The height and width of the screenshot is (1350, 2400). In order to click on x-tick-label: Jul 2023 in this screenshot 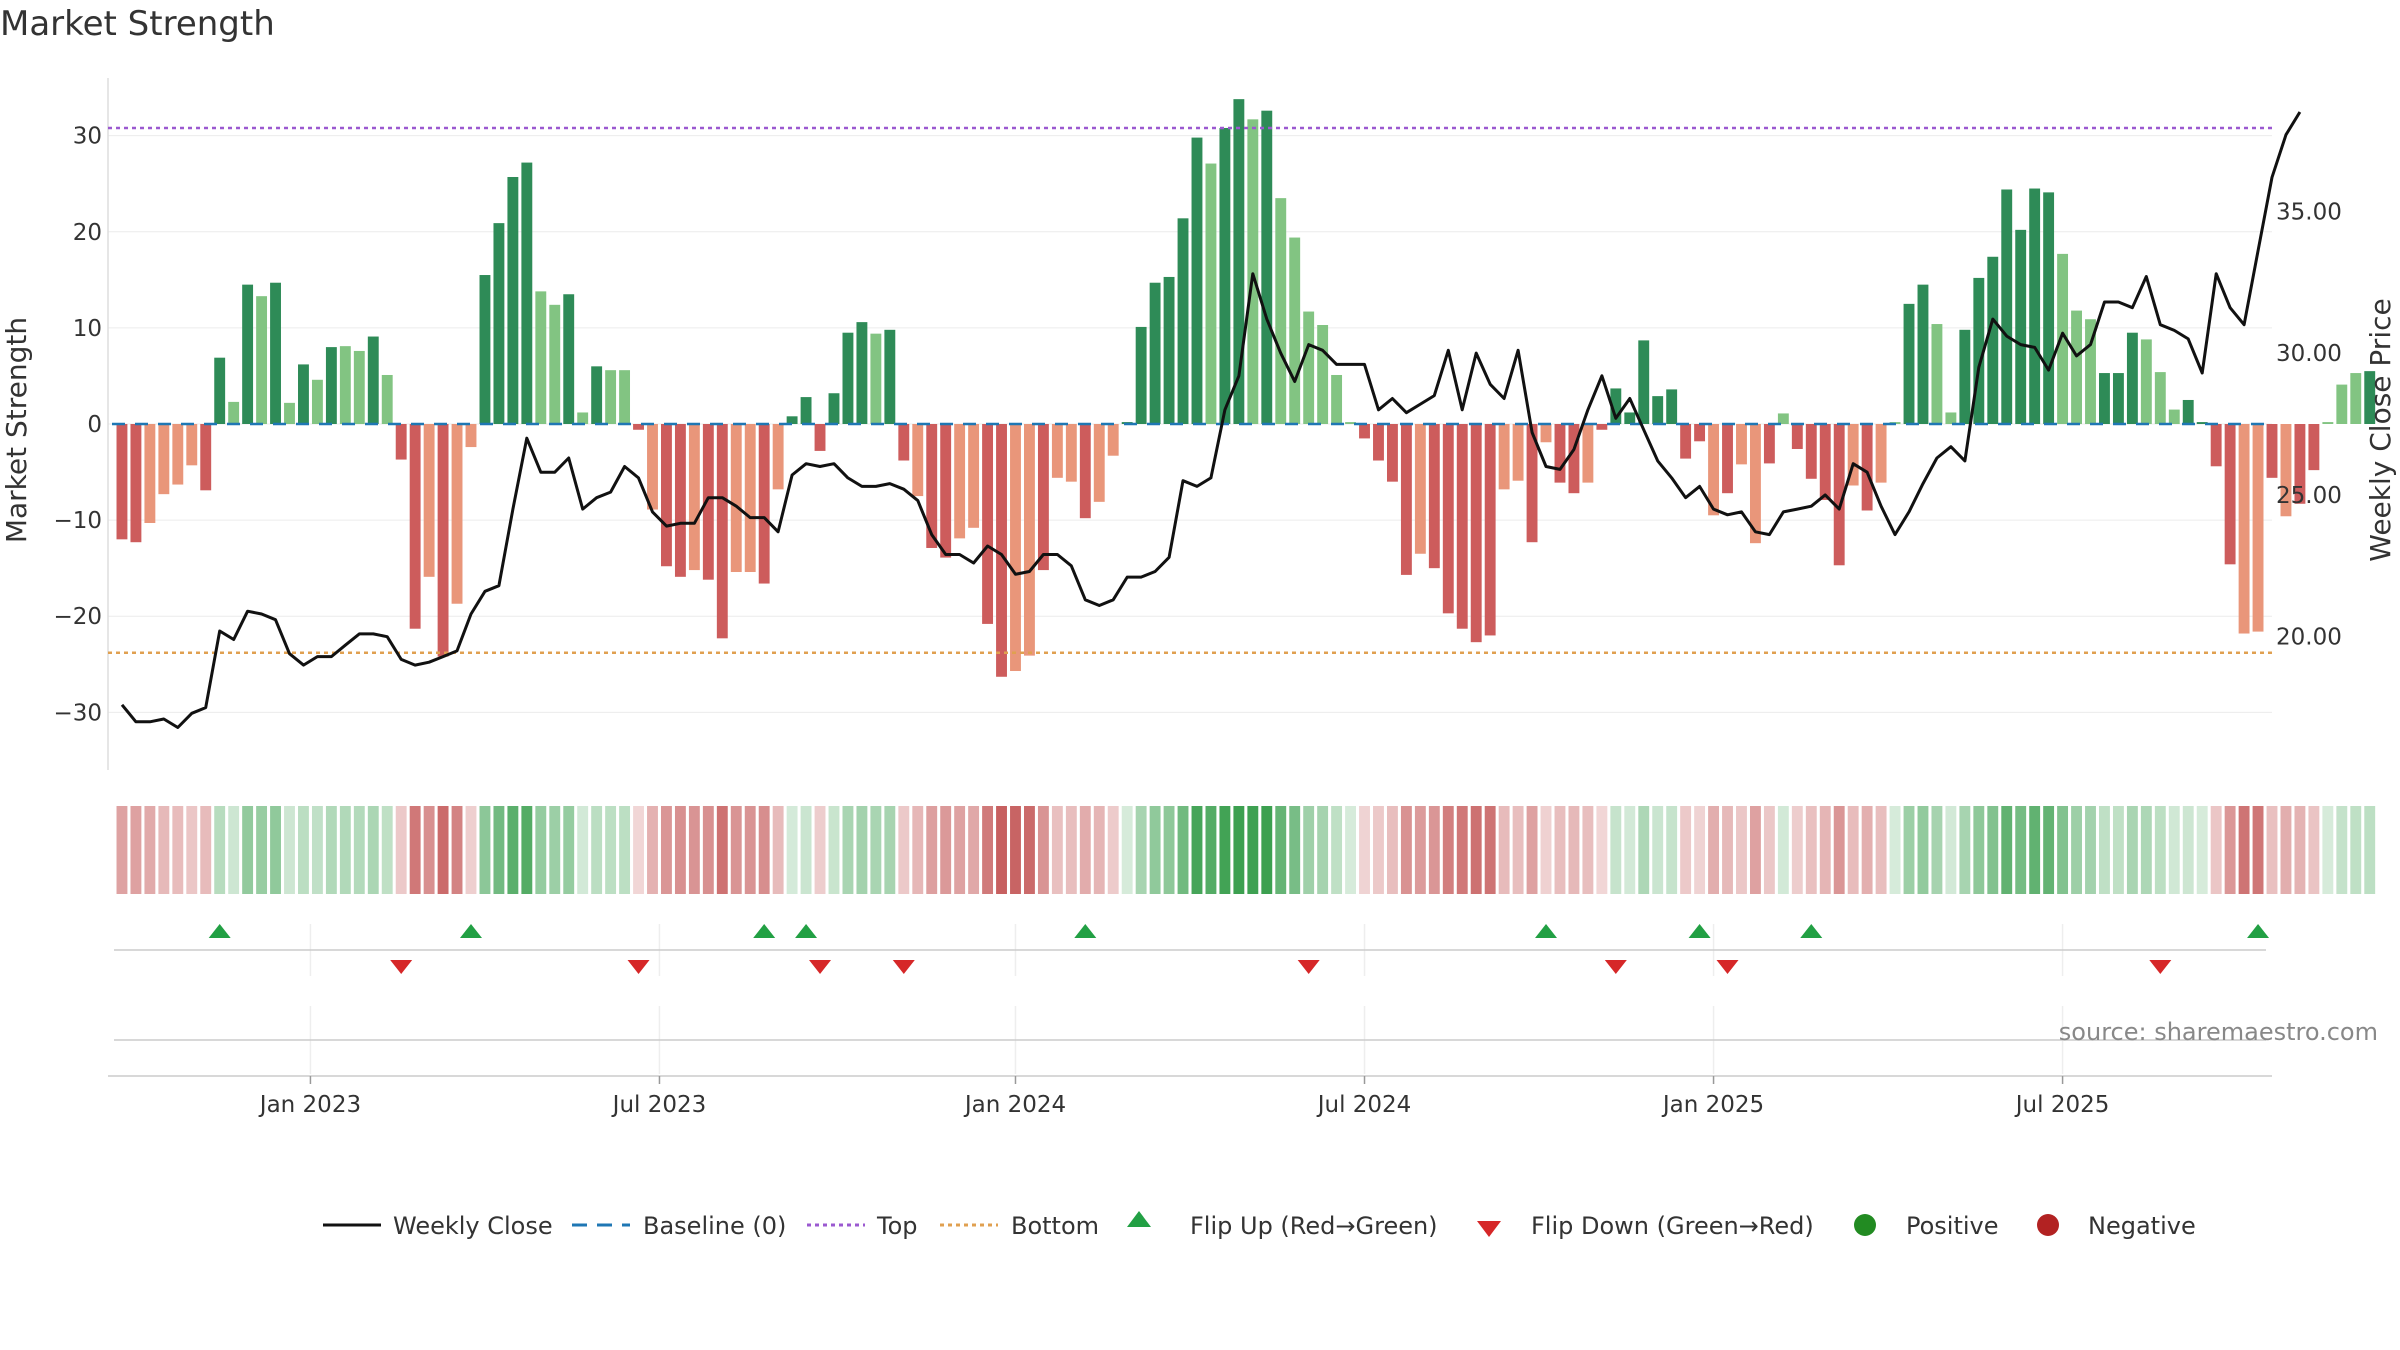, I will do `click(659, 1105)`.